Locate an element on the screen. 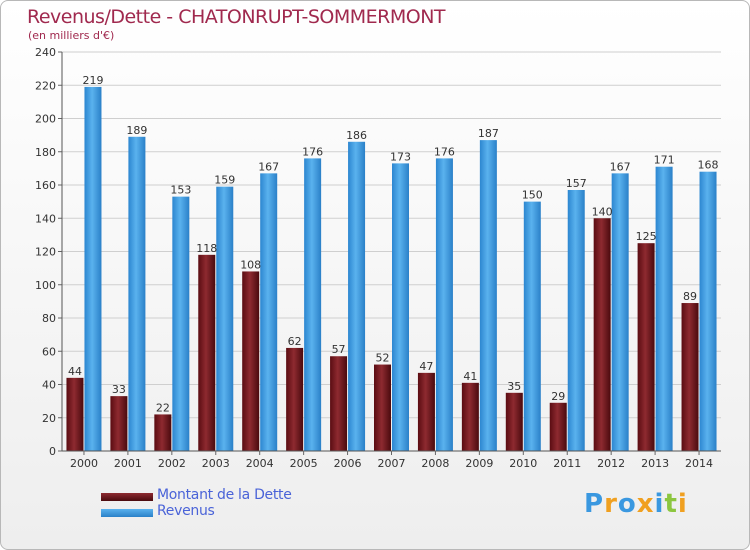  chart-subtitle: (en milliers d'€) is located at coordinates (71, 35).